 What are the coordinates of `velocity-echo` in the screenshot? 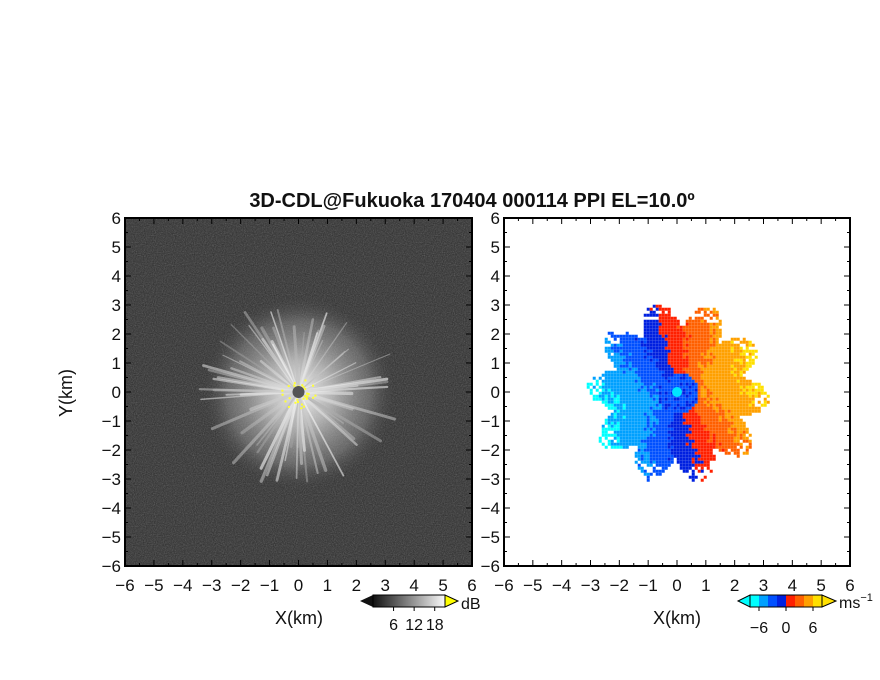 It's located at (678, 393).